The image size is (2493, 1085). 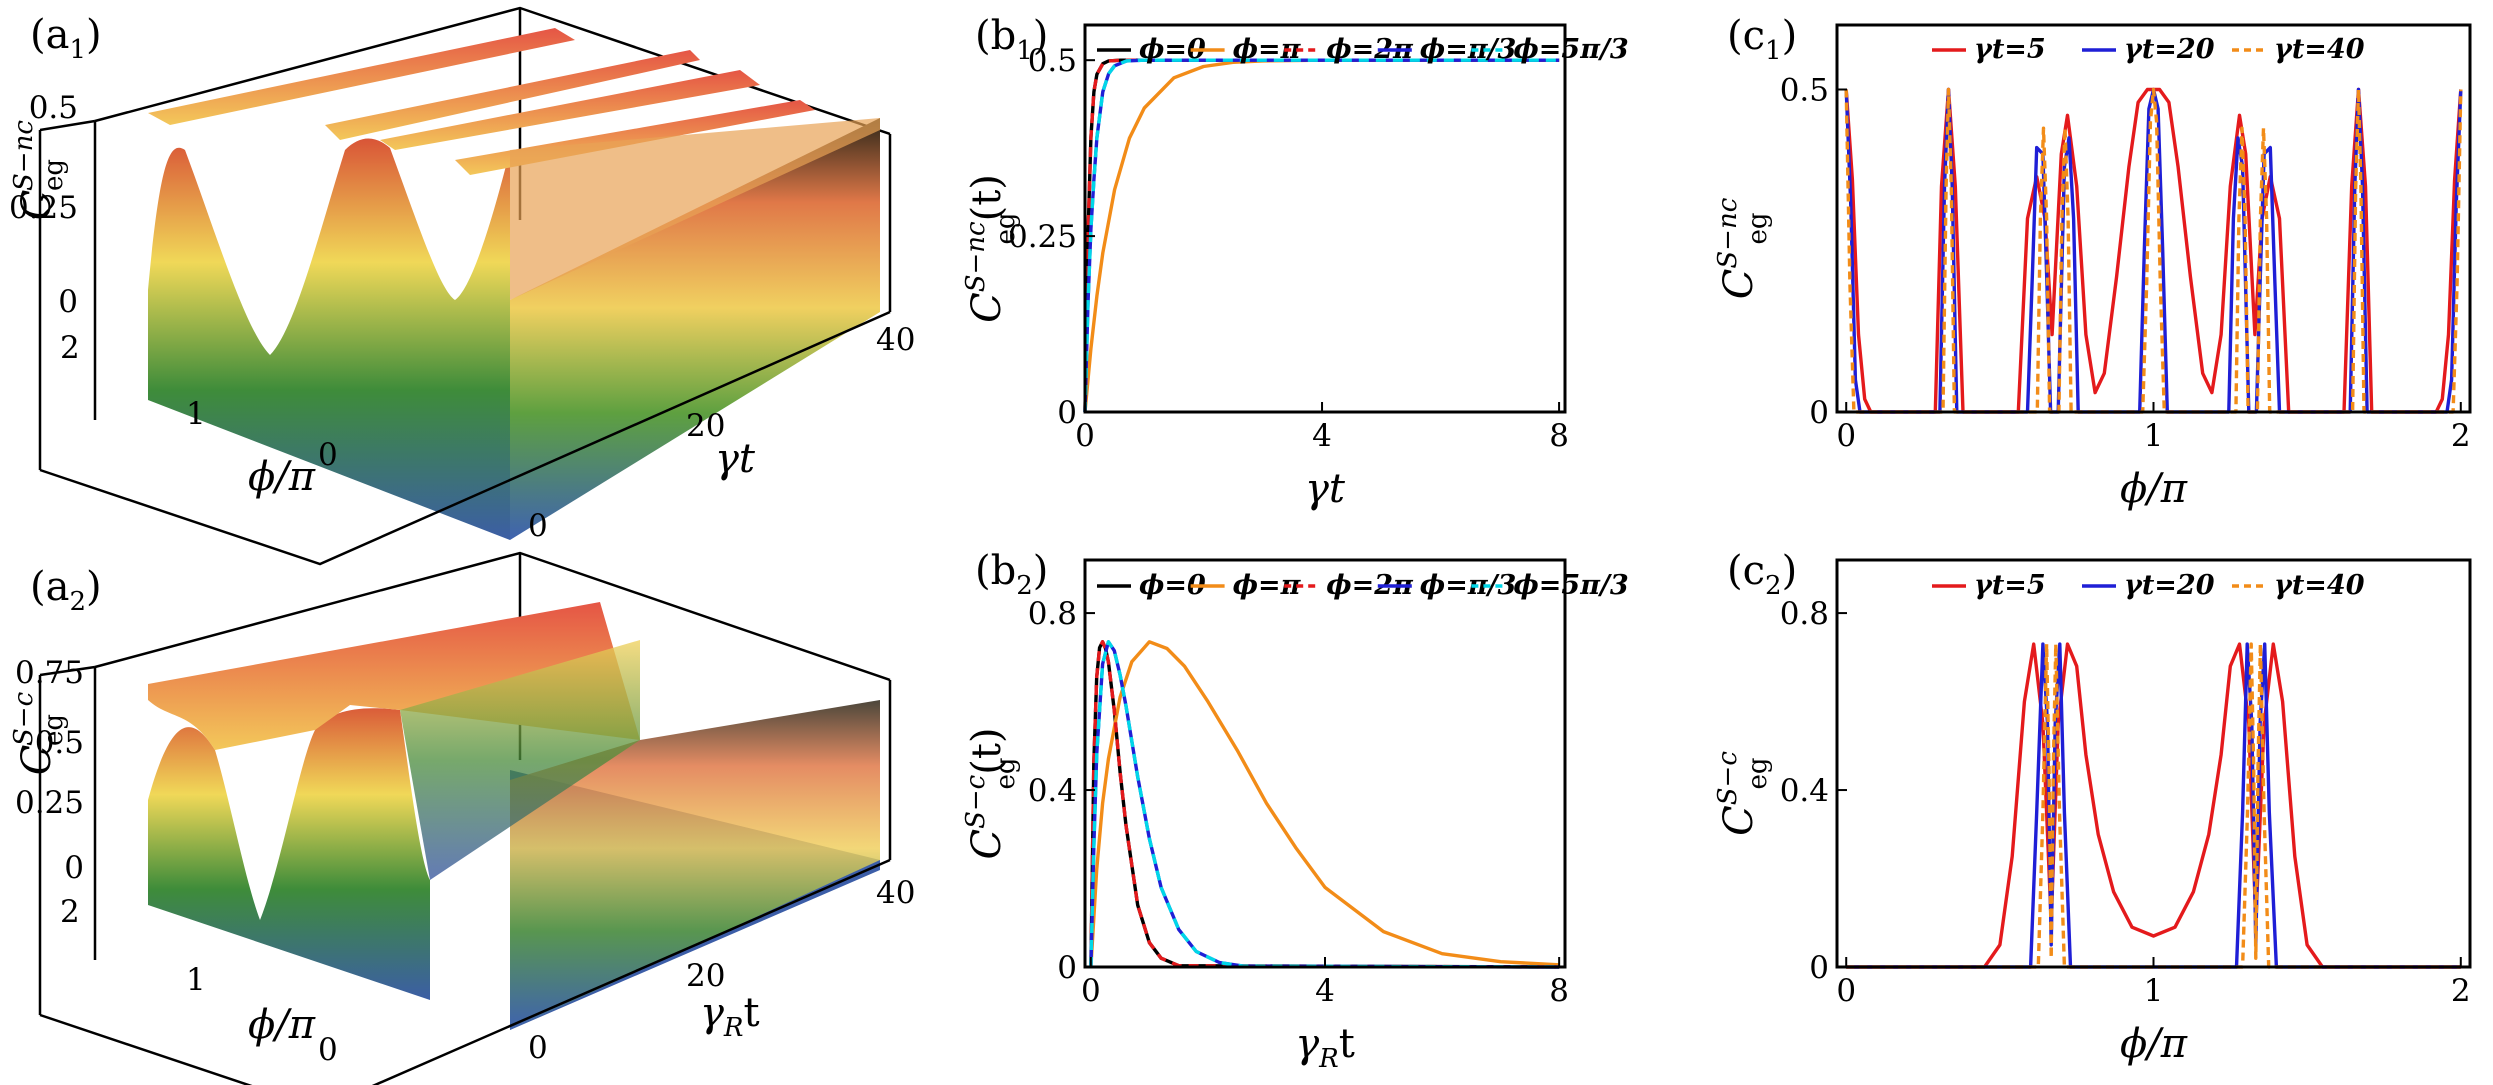 I want to click on b1-series-2-line, so click(x=1321, y=235).